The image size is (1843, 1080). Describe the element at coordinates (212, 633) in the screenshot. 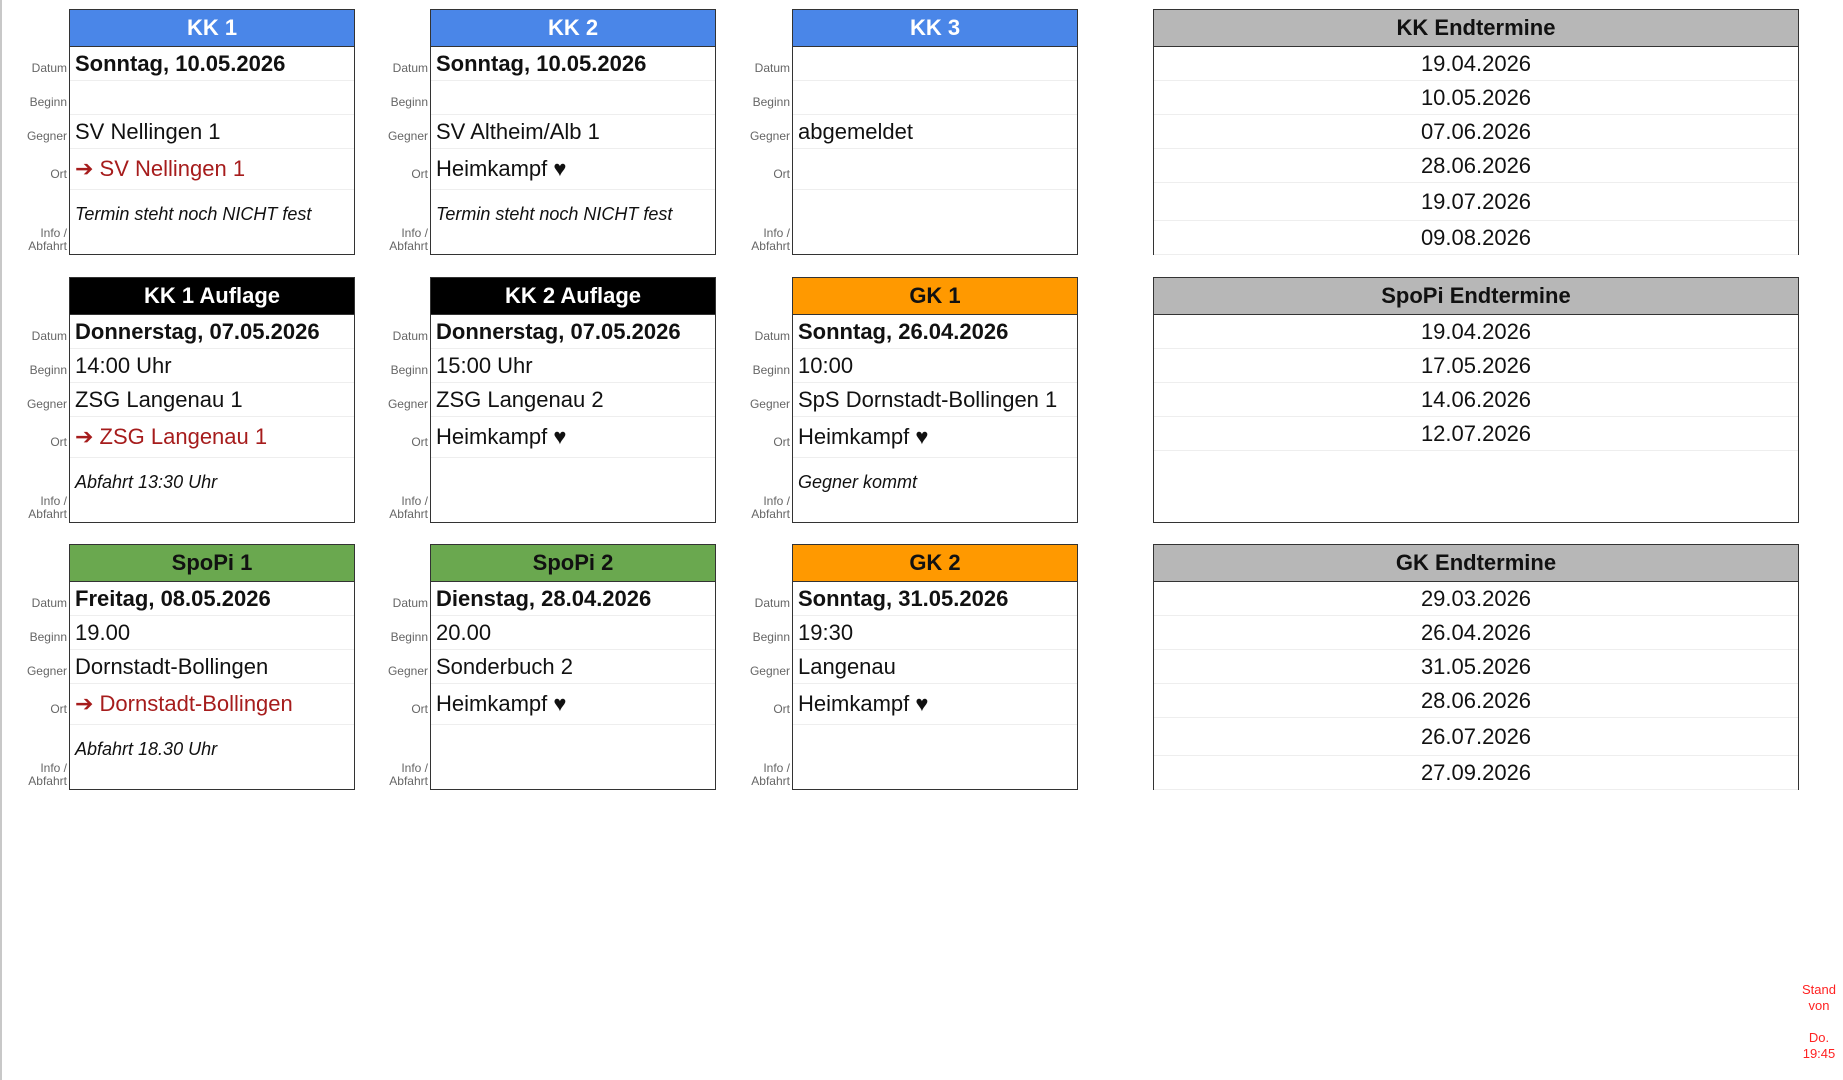

I see `beginn-cell: 19.00` at that location.